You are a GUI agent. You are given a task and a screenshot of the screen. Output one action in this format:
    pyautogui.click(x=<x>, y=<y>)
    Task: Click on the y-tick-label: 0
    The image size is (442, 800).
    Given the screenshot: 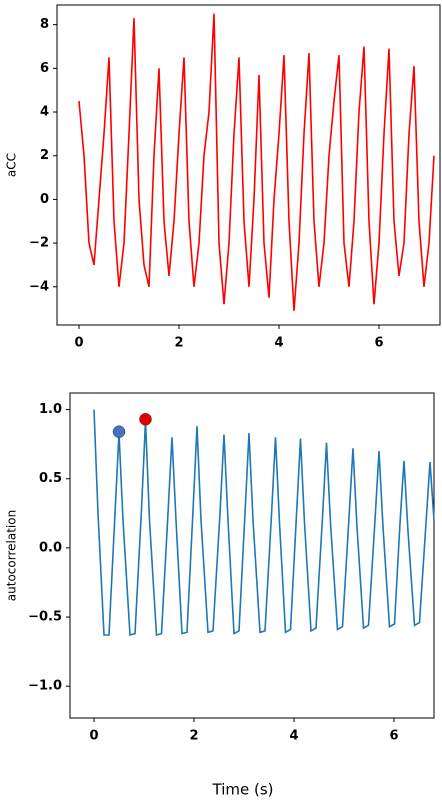 What is the action you would take?
    pyautogui.click(x=44, y=199)
    